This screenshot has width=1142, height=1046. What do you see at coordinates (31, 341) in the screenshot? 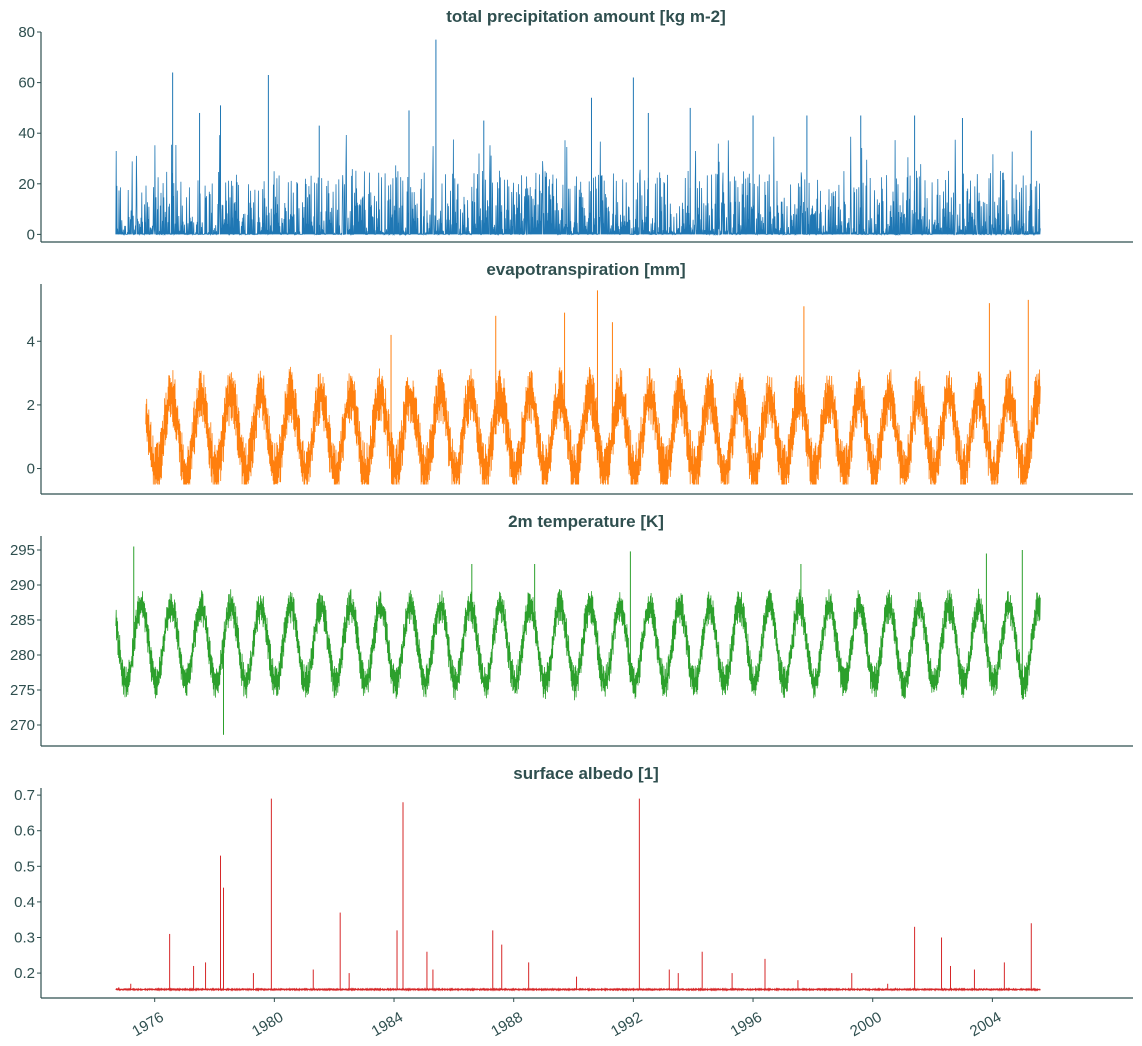
I see `y-tick-label: 4` at bounding box center [31, 341].